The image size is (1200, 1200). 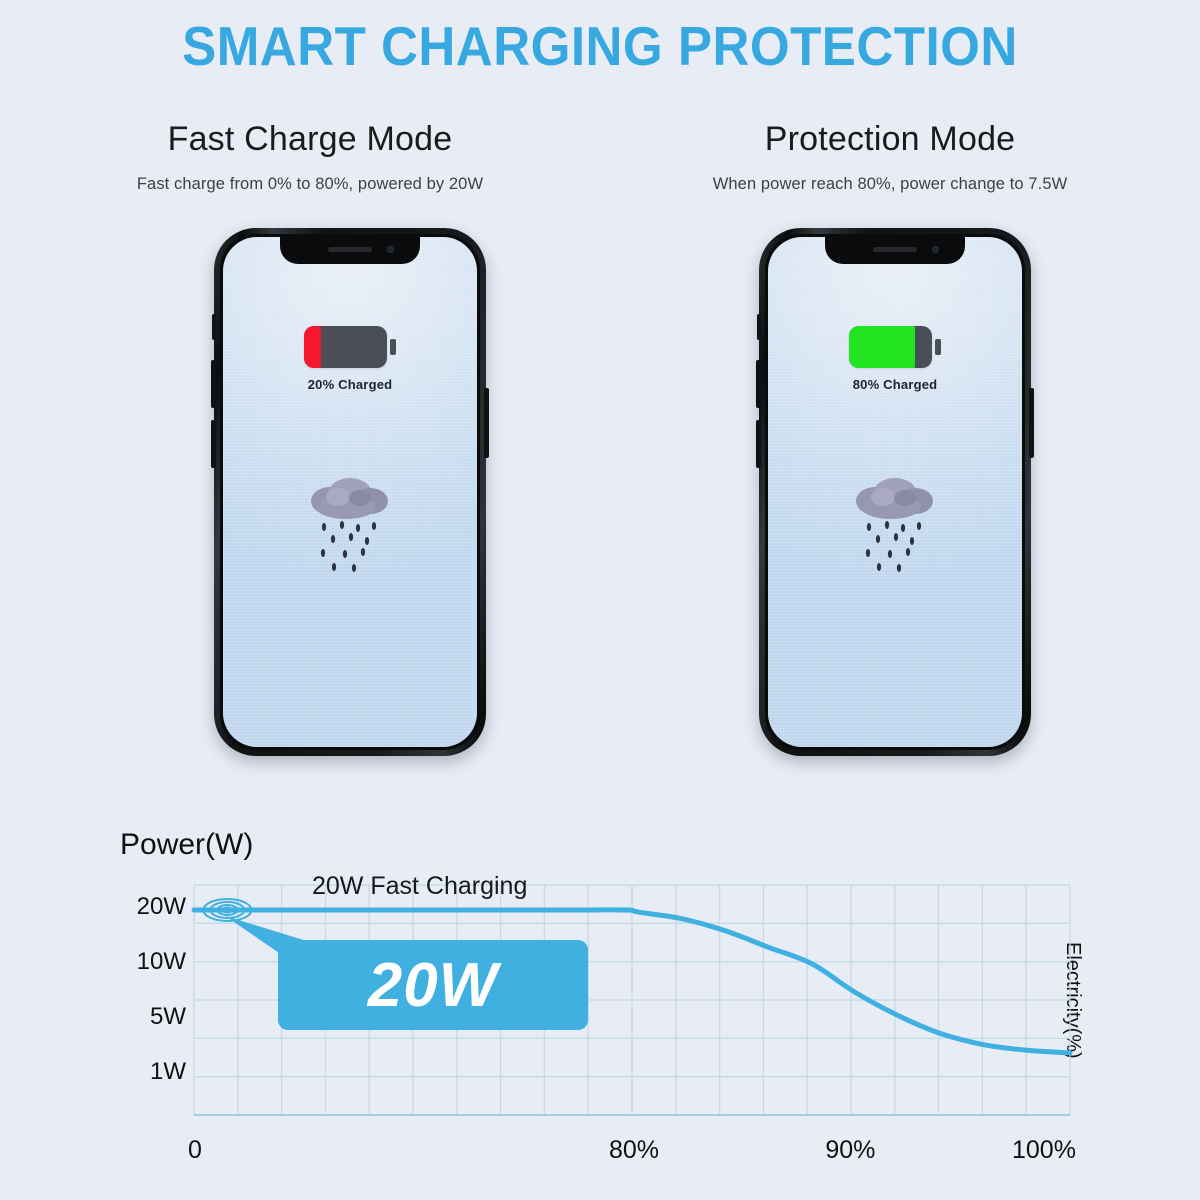 I want to click on chart-y-tick: 20W, so click(x=161, y=906).